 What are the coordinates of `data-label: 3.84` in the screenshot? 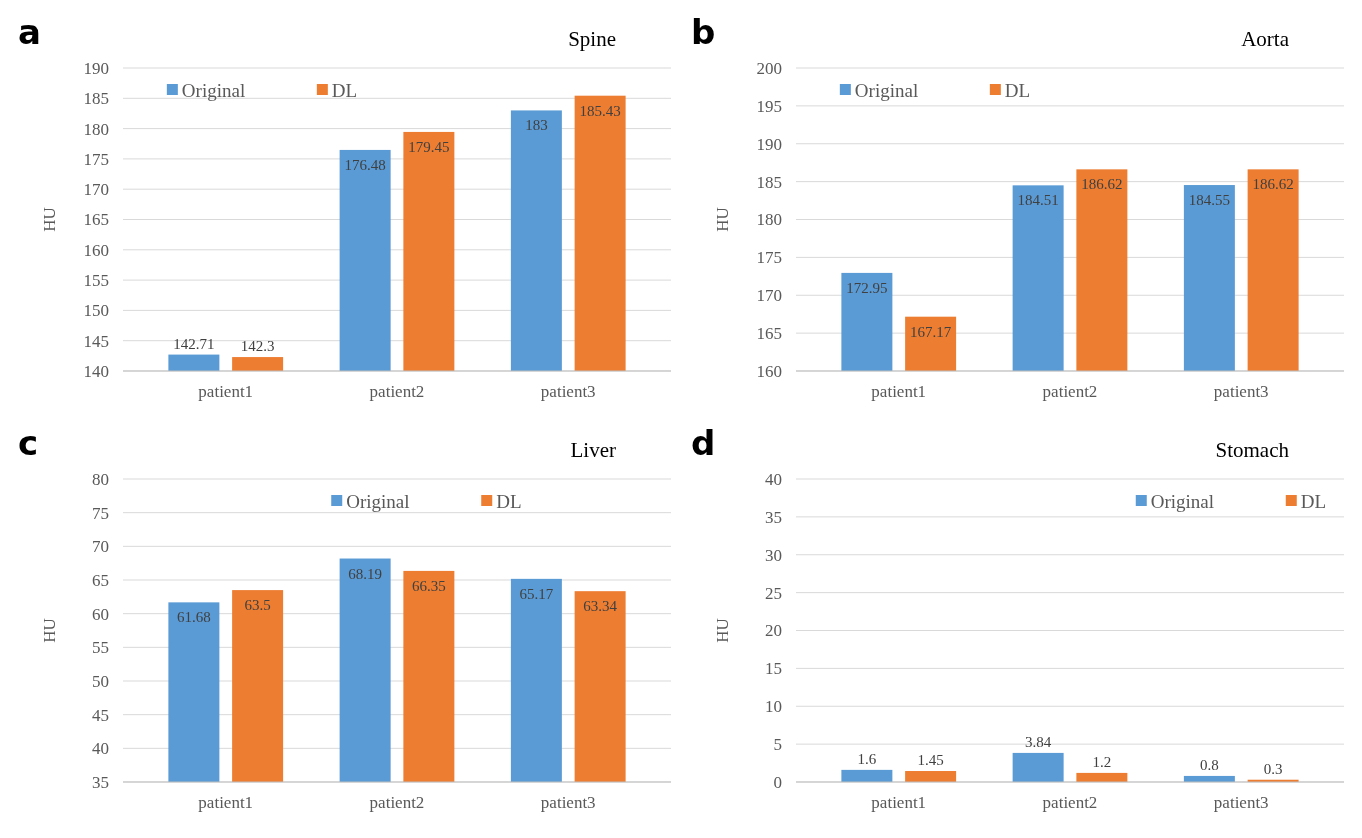 It's located at (1038, 741).